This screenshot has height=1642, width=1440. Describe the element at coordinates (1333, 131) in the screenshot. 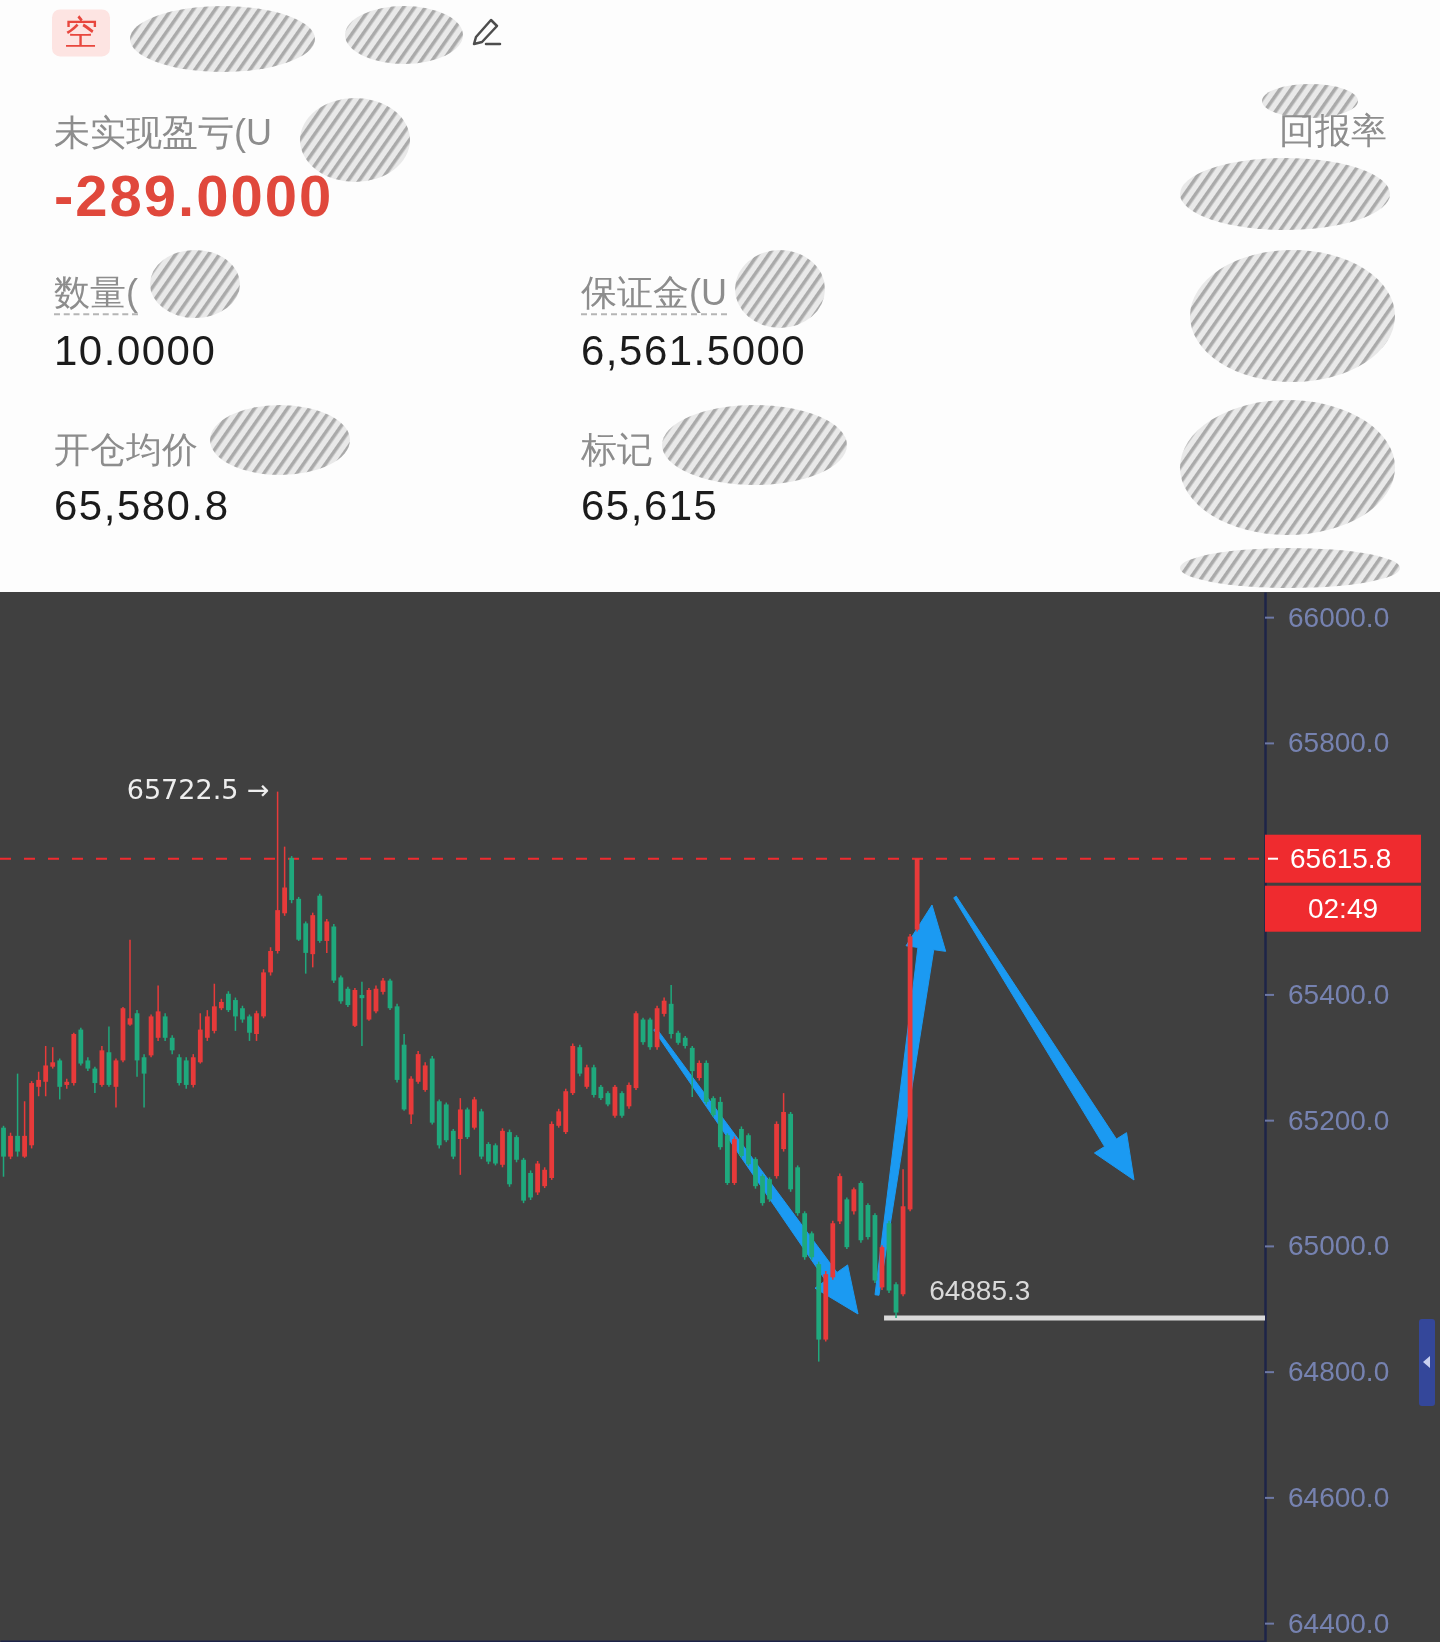

I see `text: 回报率` at that location.